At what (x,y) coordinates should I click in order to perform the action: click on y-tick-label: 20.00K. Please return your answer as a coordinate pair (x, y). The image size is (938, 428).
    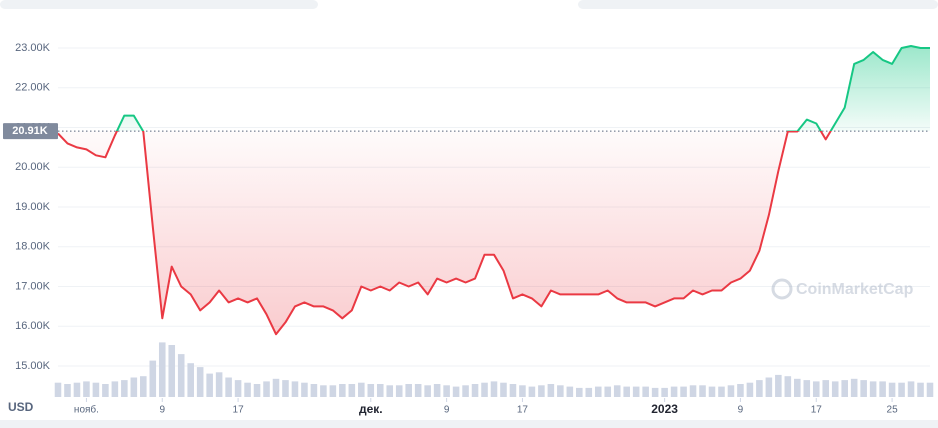
    Looking at the image, I should click on (33, 167).